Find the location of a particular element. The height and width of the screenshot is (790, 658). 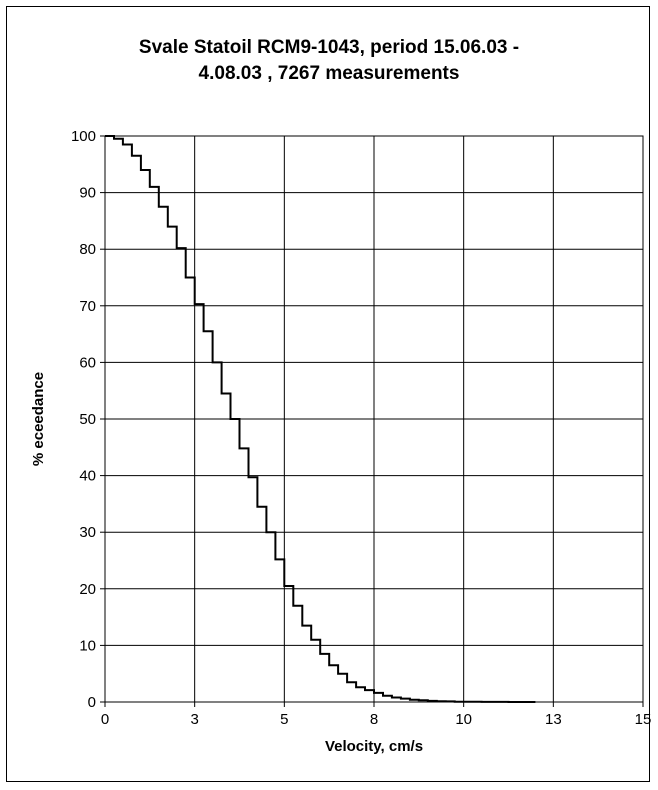

x-tick-label-5: 13 is located at coordinates (553, 719).